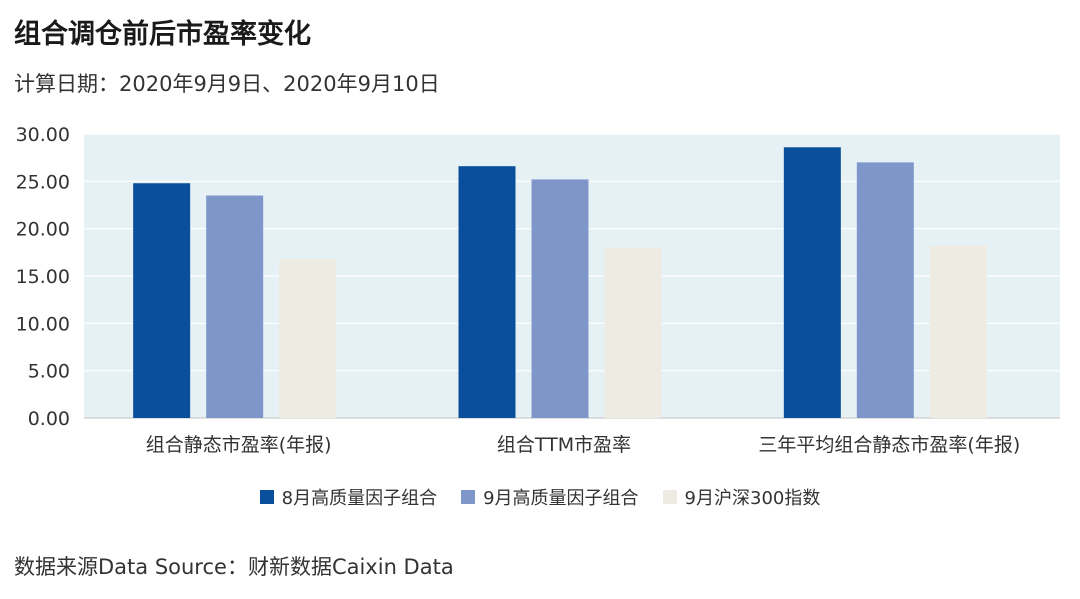 The width and height of the screenshot is (1080, 599). I want to click on legend-item: 8月高质量因子组合, so click(348, 497).